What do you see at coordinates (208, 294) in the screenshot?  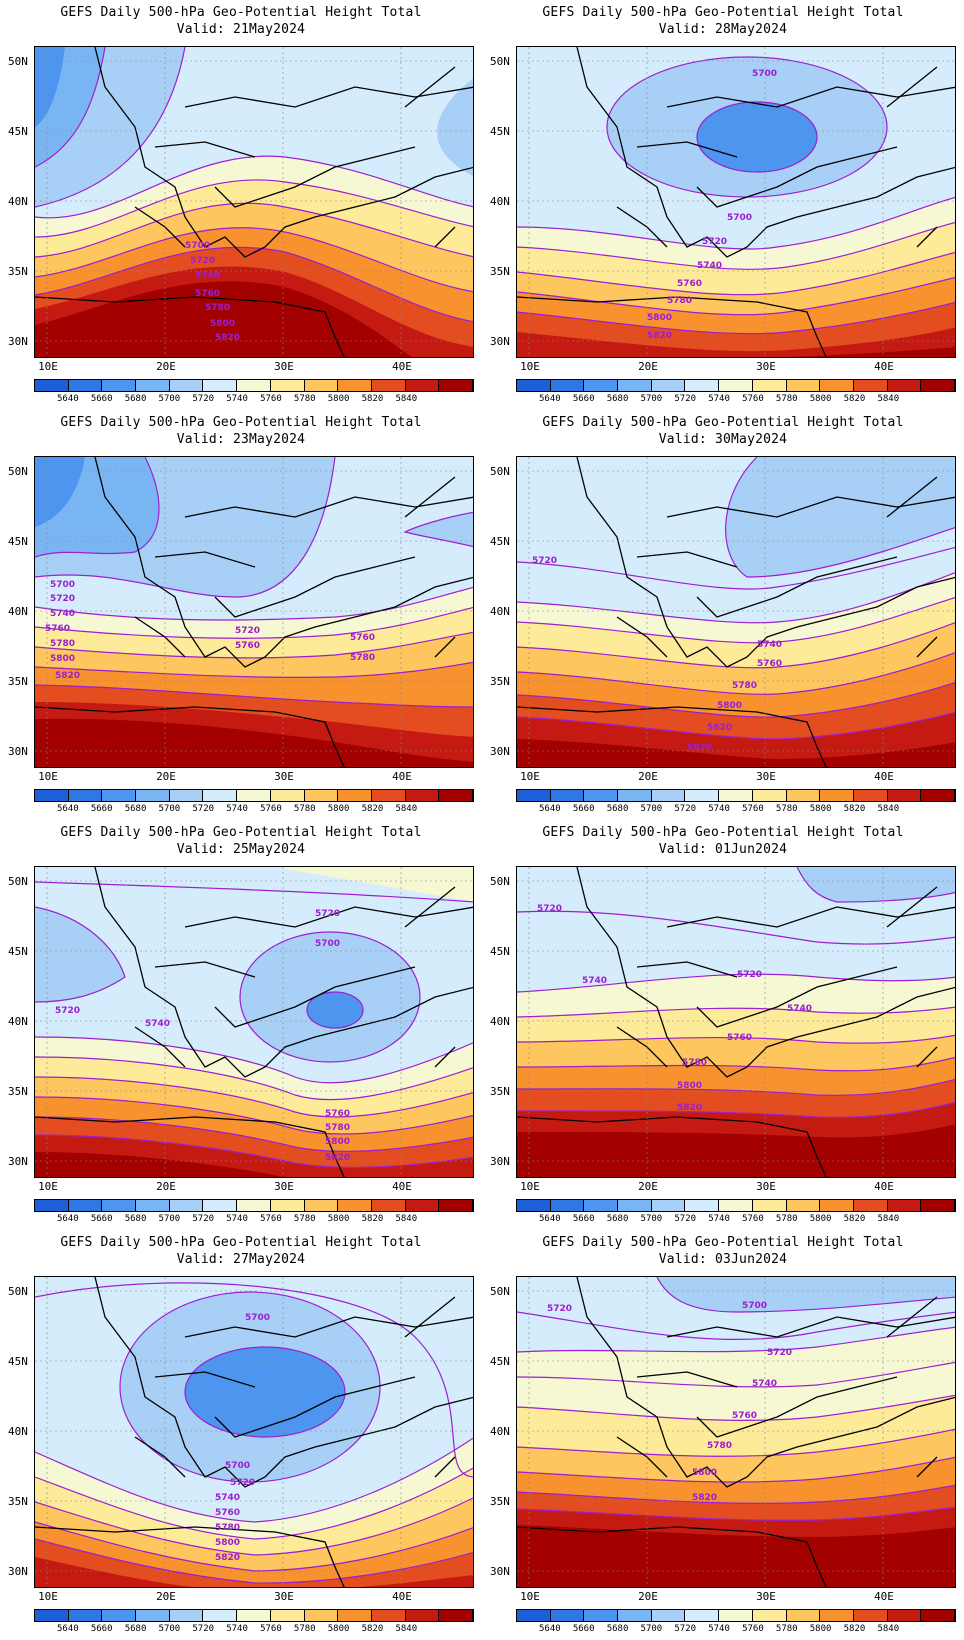 I see `contour-label: 5760` at bounding box center [208, 294].